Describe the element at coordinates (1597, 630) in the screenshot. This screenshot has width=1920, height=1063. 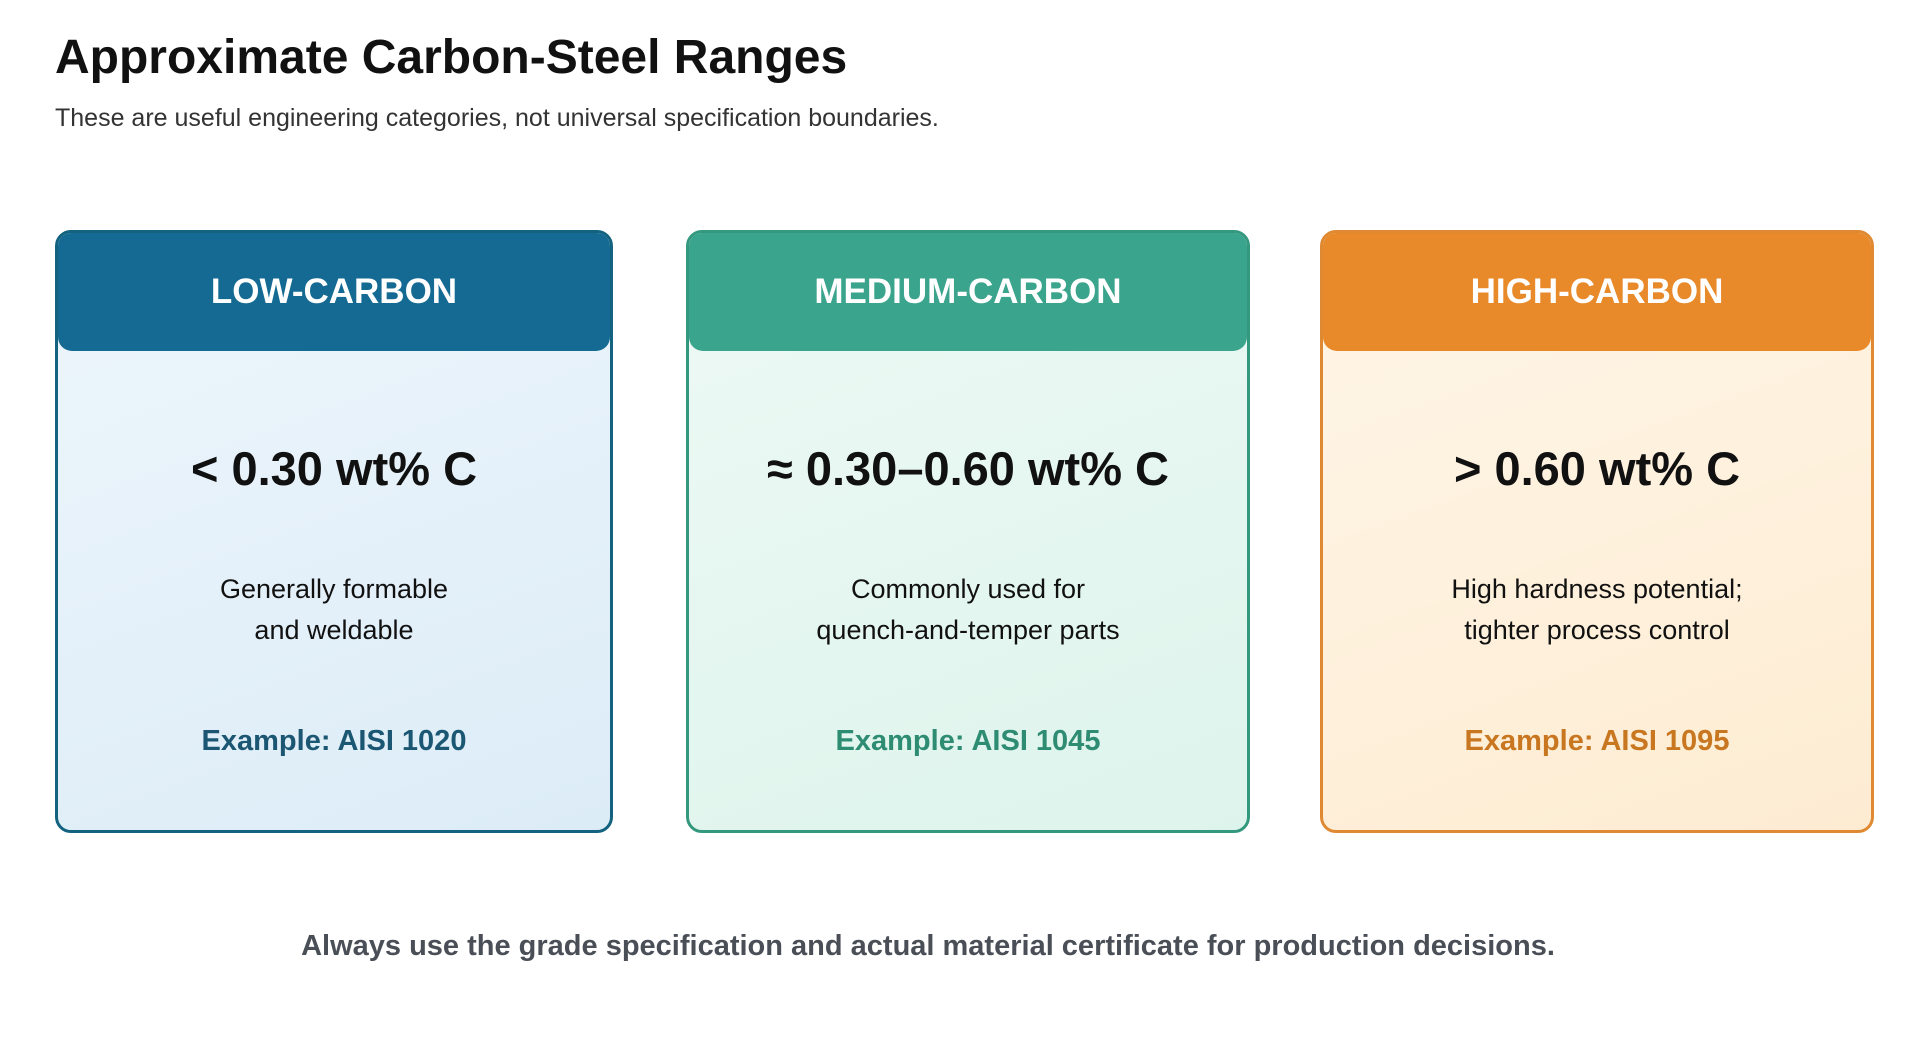
I see `description-line: tighter process control` at that location.